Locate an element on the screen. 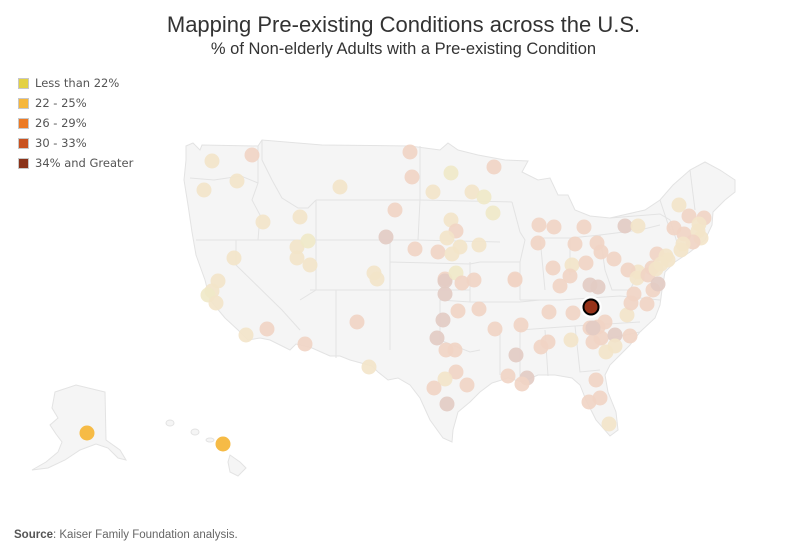 This screenshot has width=807, height=559. legend-label: 34% and Greater is located at coordinates (84, 163).